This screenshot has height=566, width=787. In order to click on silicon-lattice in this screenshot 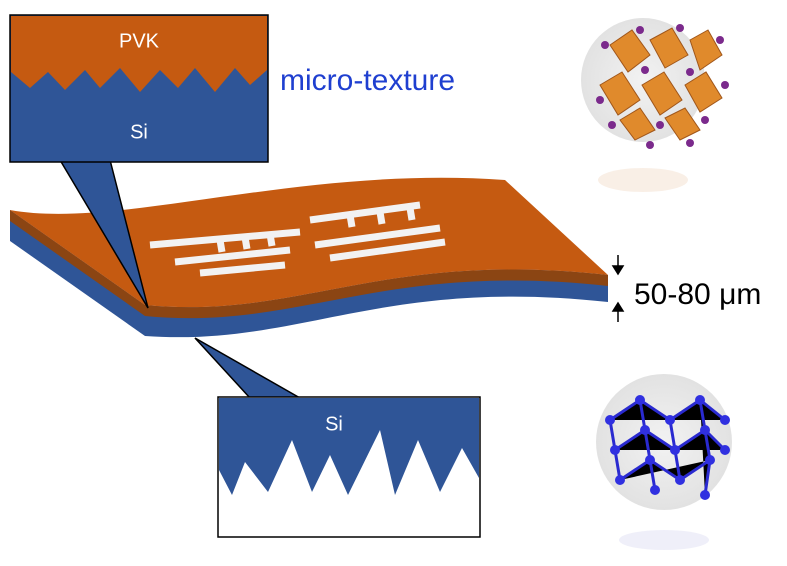, I will do `click(664, 462)`.